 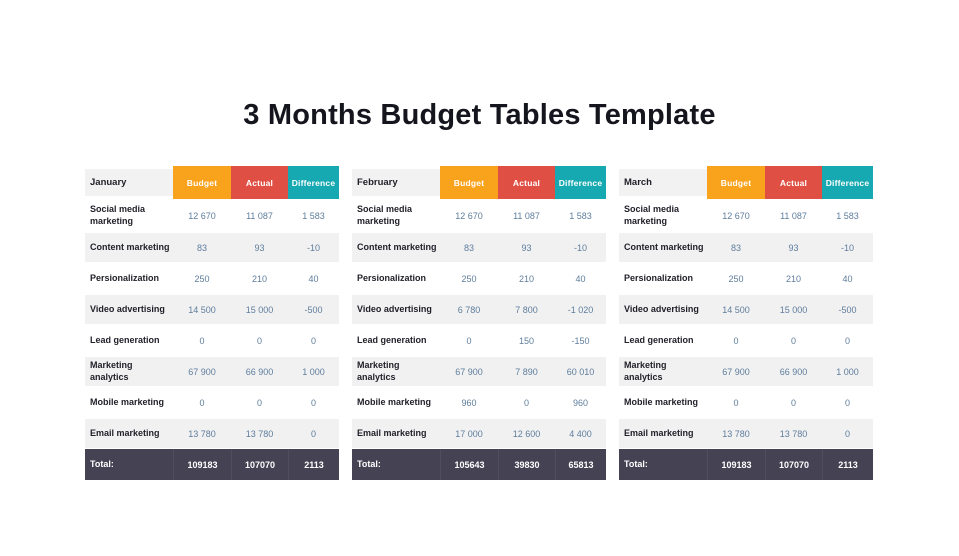 What do you see at coordinates (396, 182) in the screenshot?
I see `month-label: February` at bounding box center [396, 182].